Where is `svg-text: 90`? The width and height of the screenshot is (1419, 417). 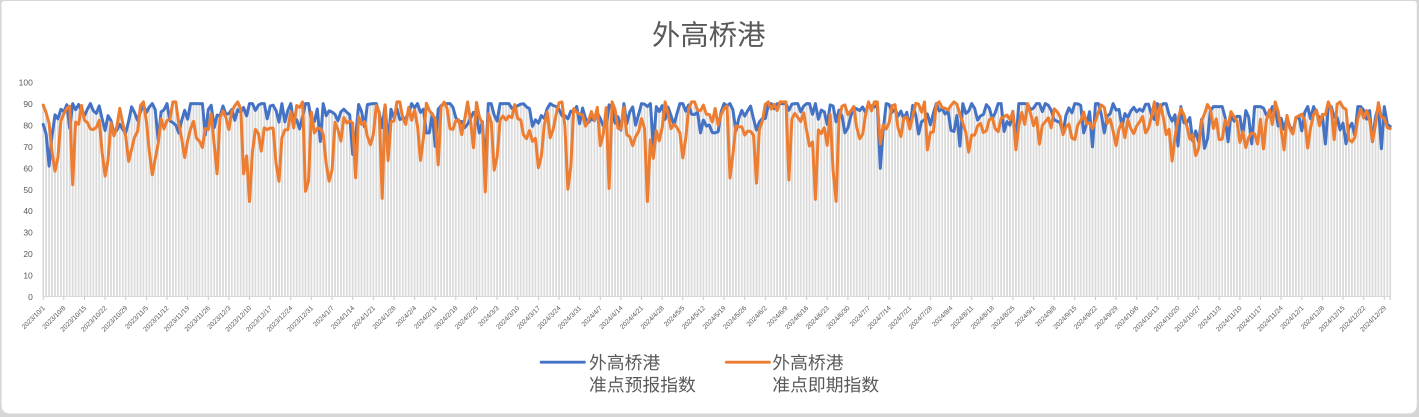
svg-text: 90 is located at coordinates (28, 104).